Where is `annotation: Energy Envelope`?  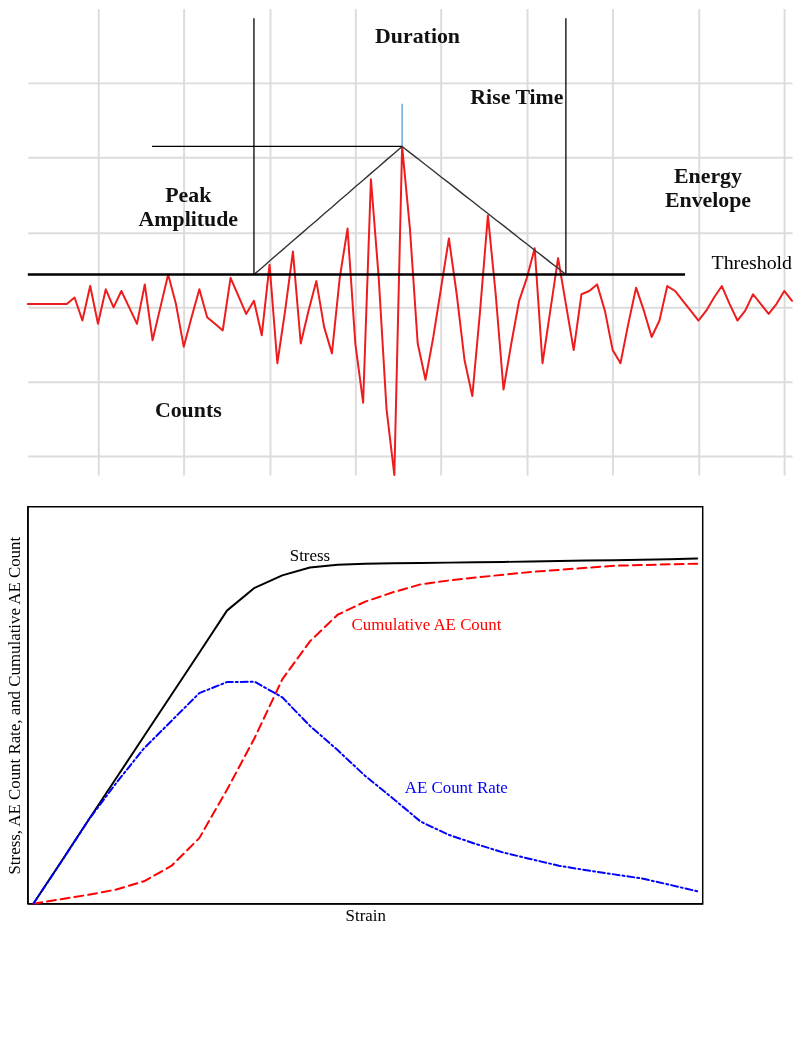 annotation: Energy Envelope is located at coordinates (708, 188).